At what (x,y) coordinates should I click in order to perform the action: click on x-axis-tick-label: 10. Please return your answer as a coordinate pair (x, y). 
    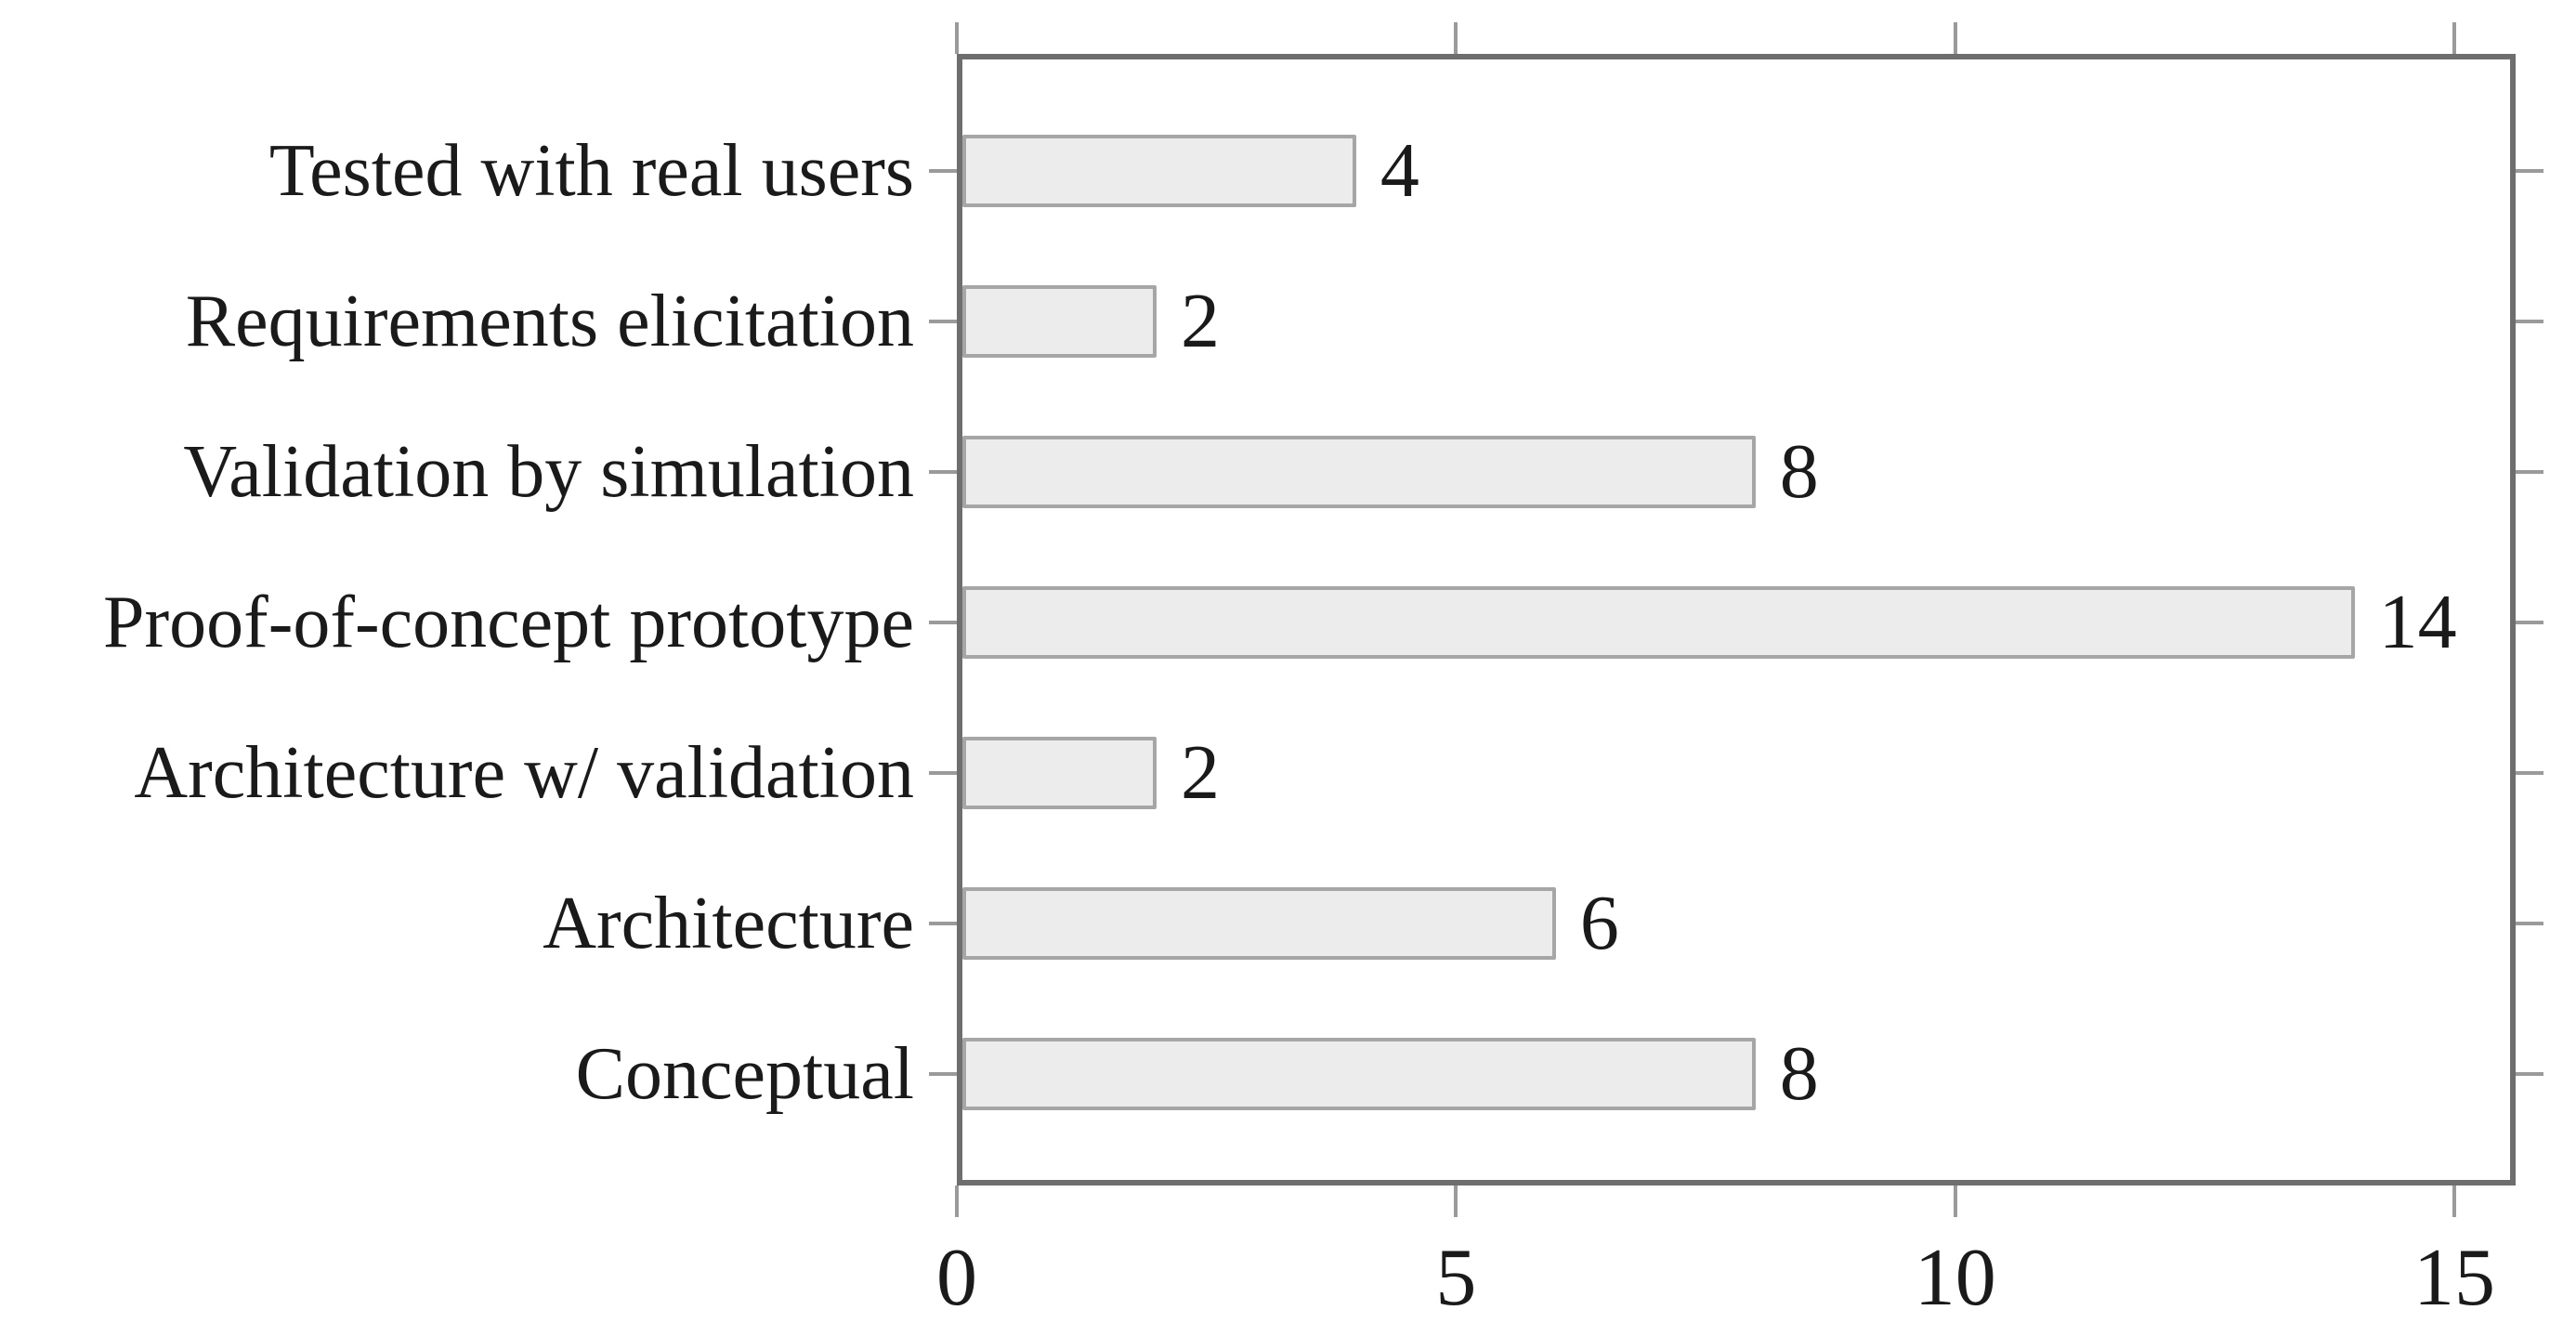
    Looking at the image, I should click on (1955, 1278).